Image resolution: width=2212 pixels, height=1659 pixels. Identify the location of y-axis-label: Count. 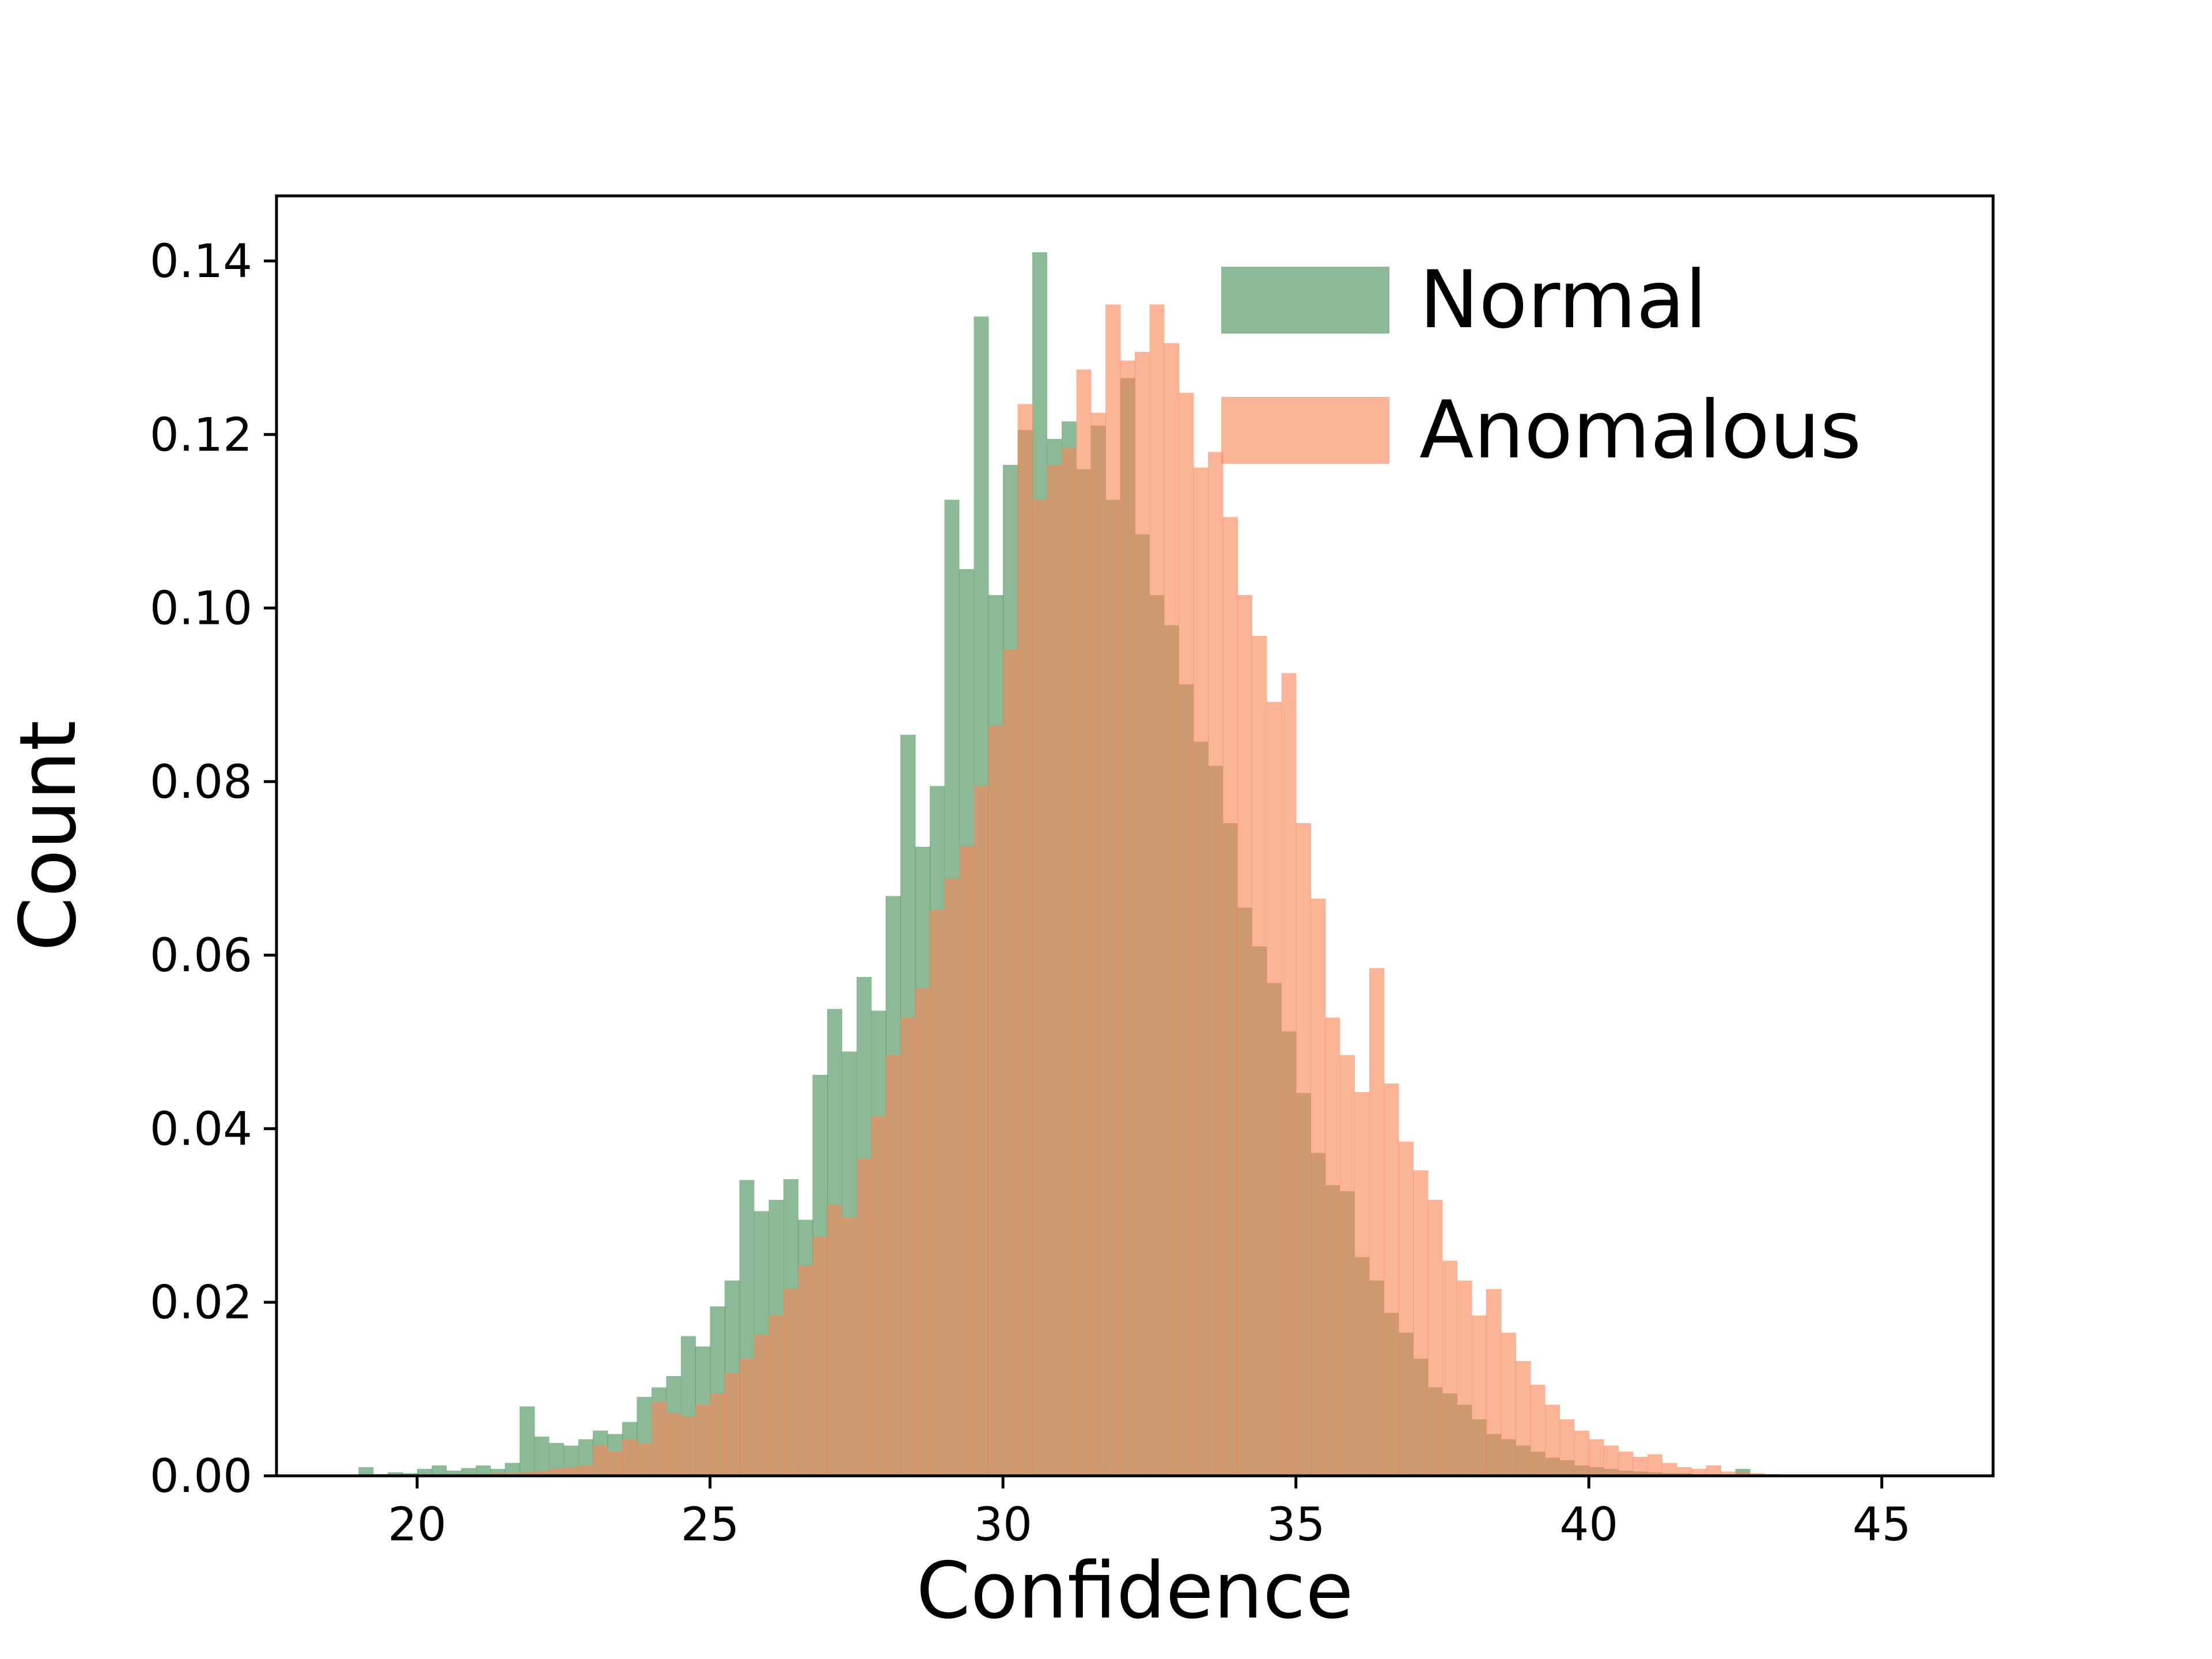
(48, 836).